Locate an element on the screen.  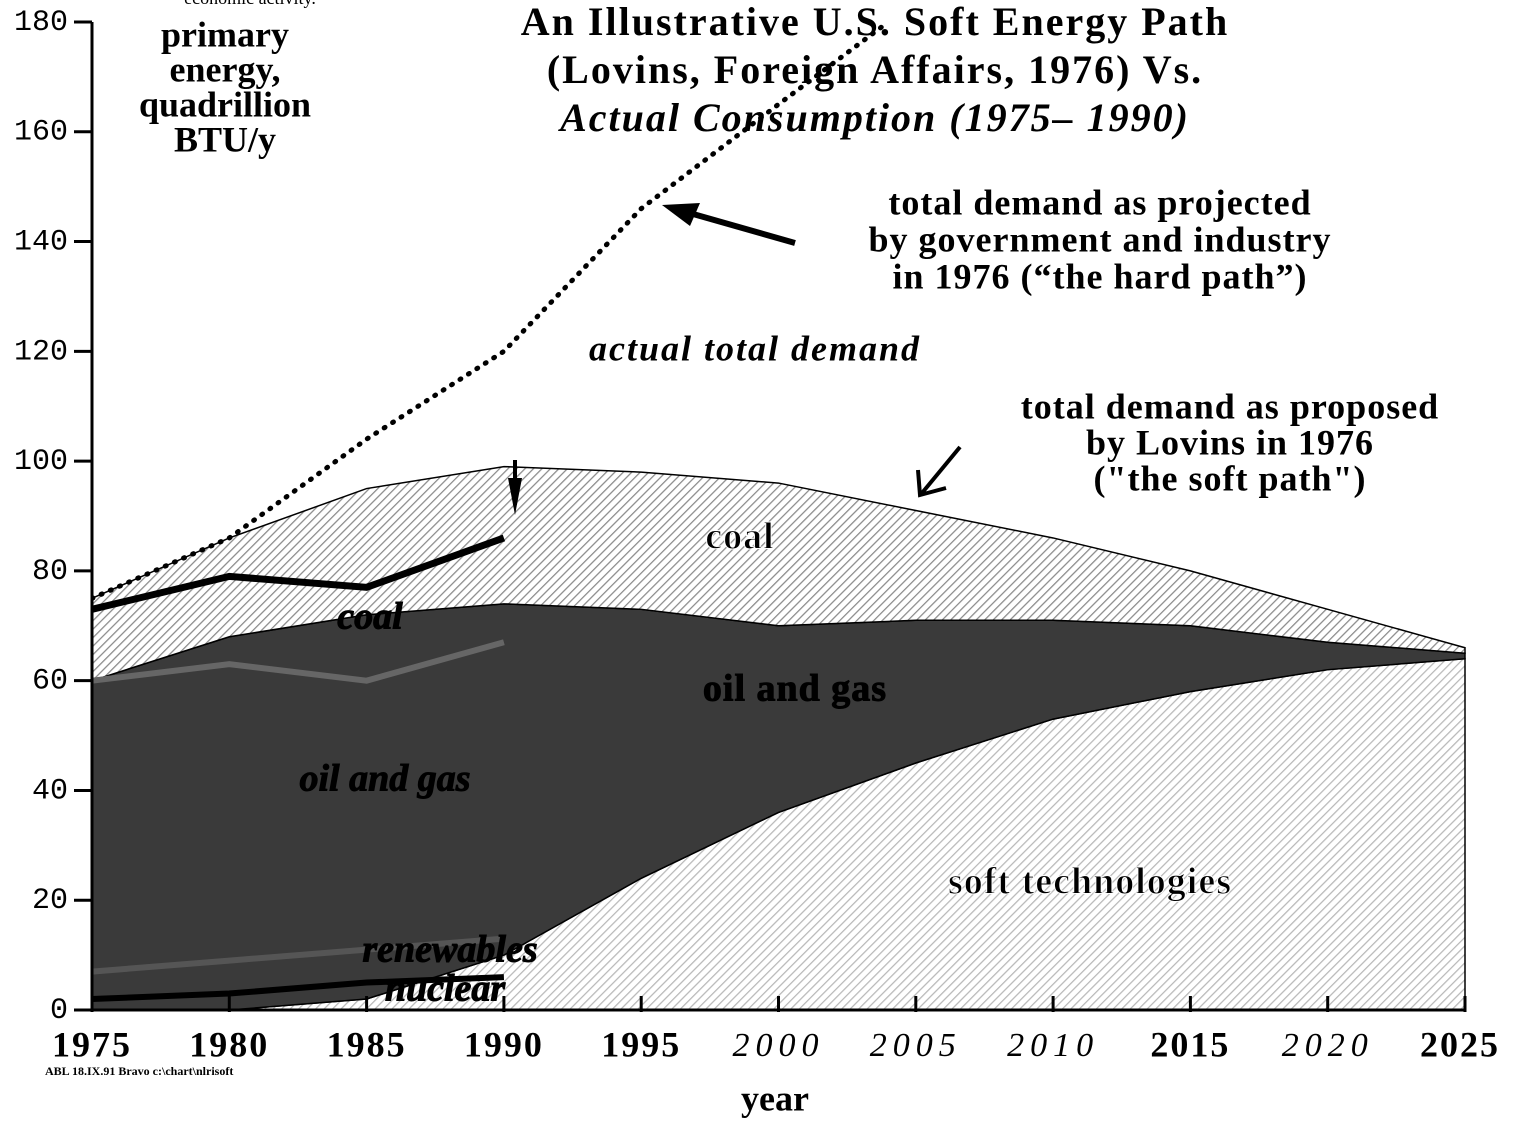
x-tick-label: 1980 is located at coordinates (229, 1044).